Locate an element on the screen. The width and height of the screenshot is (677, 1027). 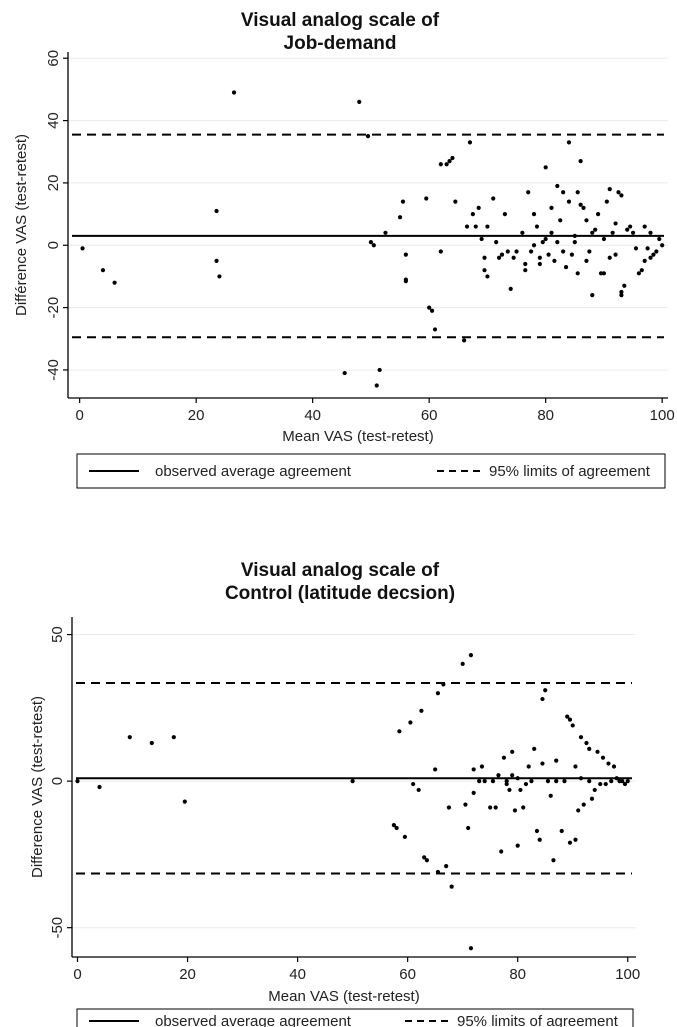
y-tick-label: -20 is located at coordinates (53, 308).